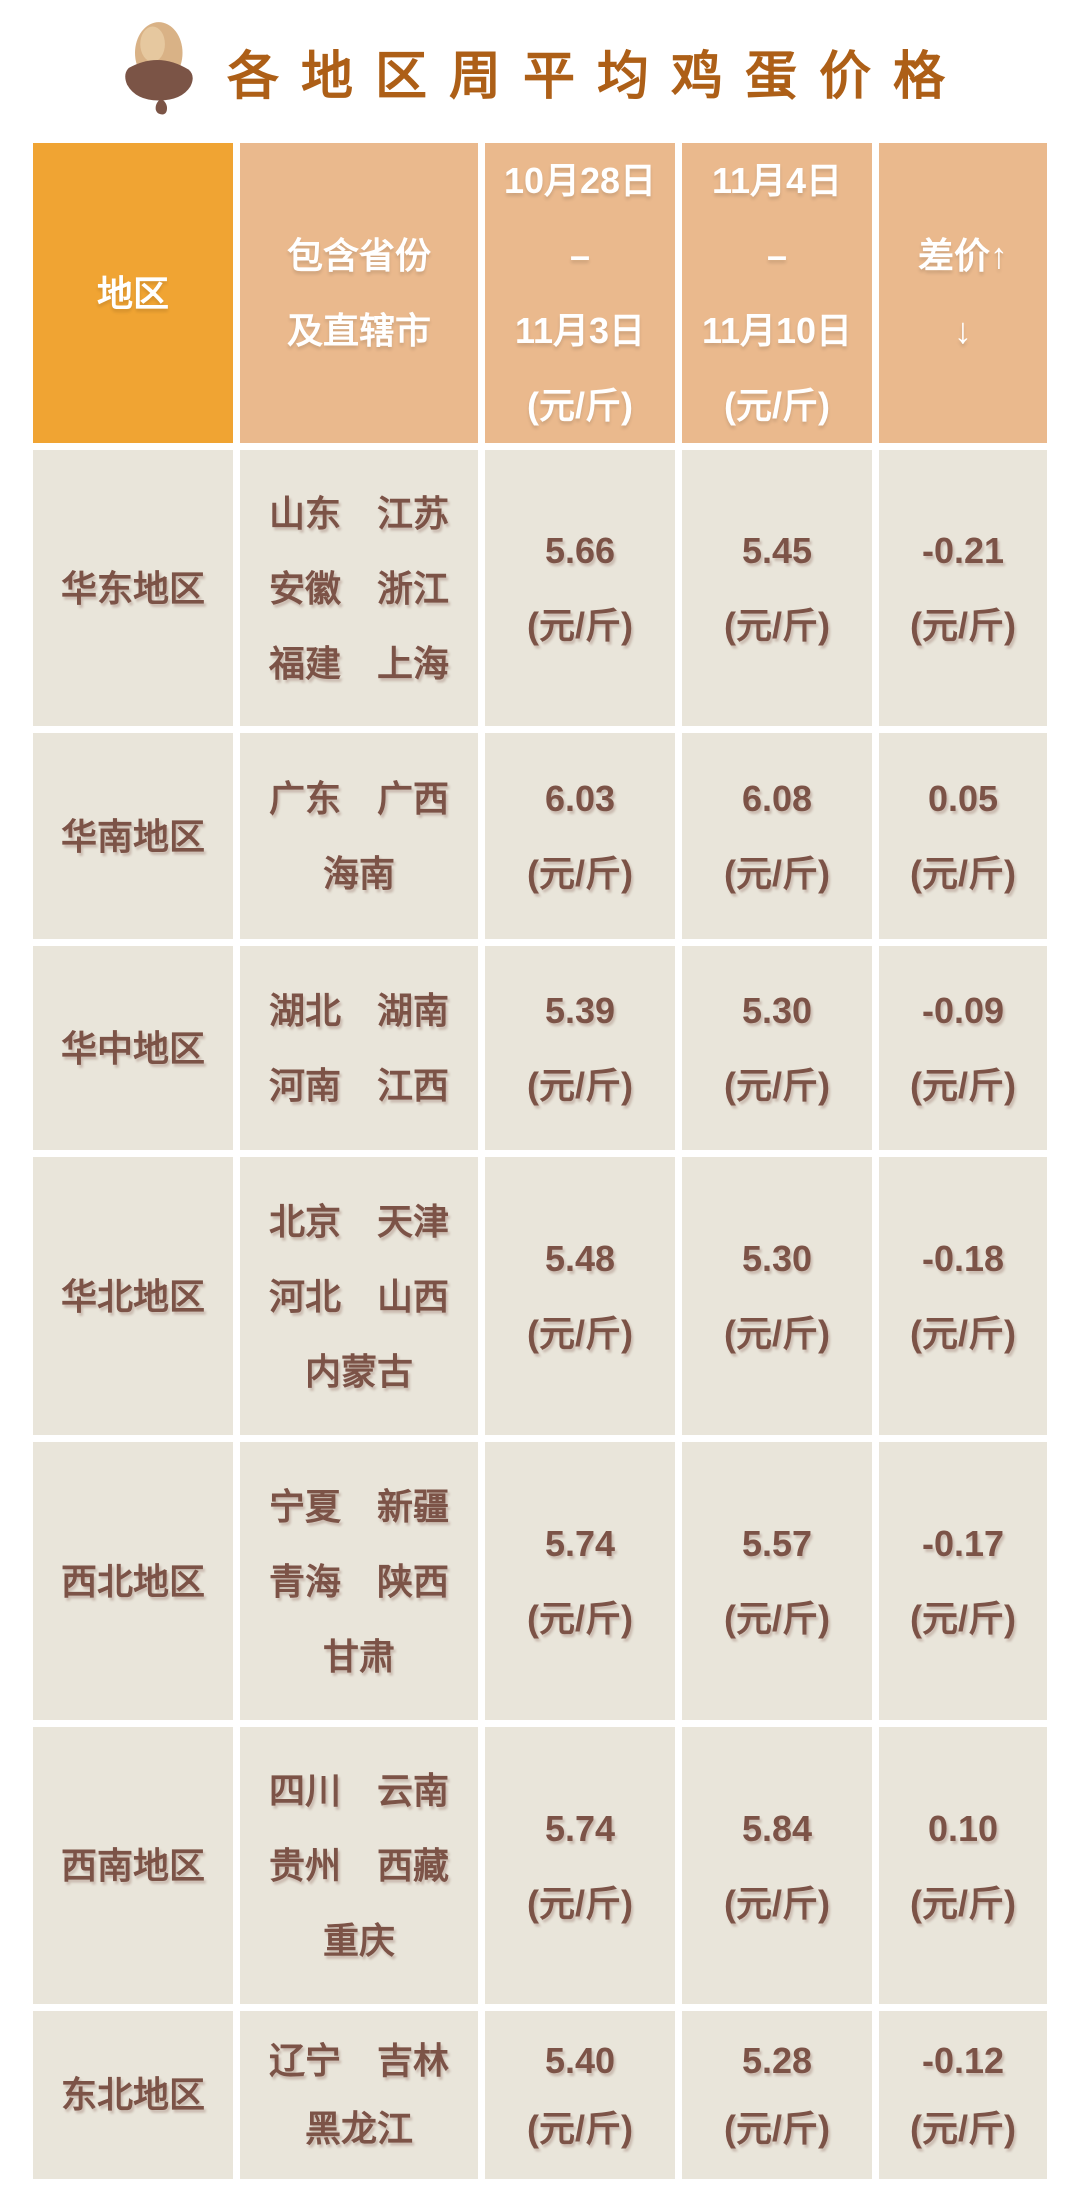  What do you see at coordinates (963, 550) in the screenshot?
I see `diff-value: -0.21` at bounding box center [963, 550].